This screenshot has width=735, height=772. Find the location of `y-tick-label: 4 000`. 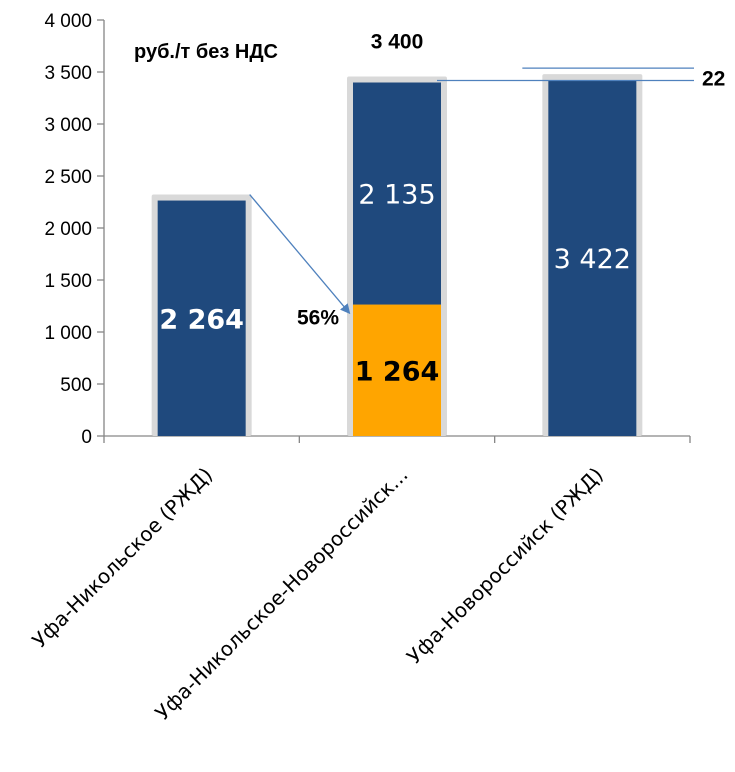

y-tick-label: 4 000 is located at coordinates (68, 21).